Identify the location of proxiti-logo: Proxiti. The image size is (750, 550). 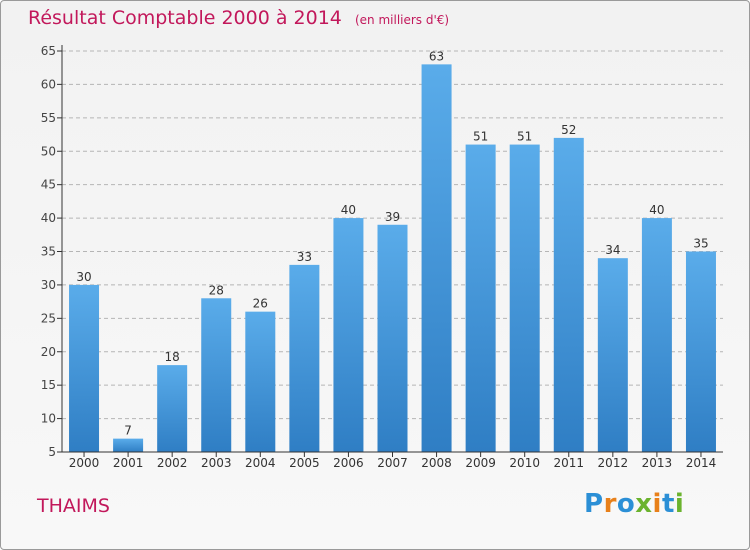
(634, 504).